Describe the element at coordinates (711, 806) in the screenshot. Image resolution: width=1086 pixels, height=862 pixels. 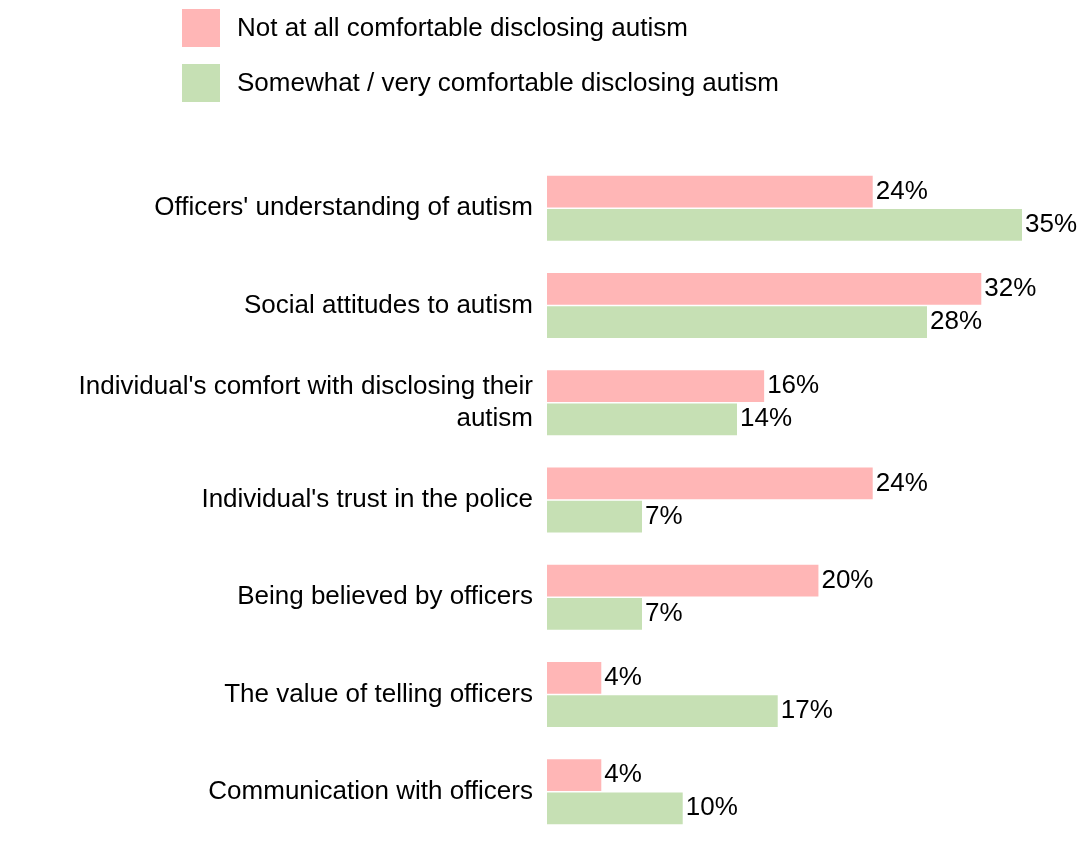
I see `data-label: 10%` at that location.